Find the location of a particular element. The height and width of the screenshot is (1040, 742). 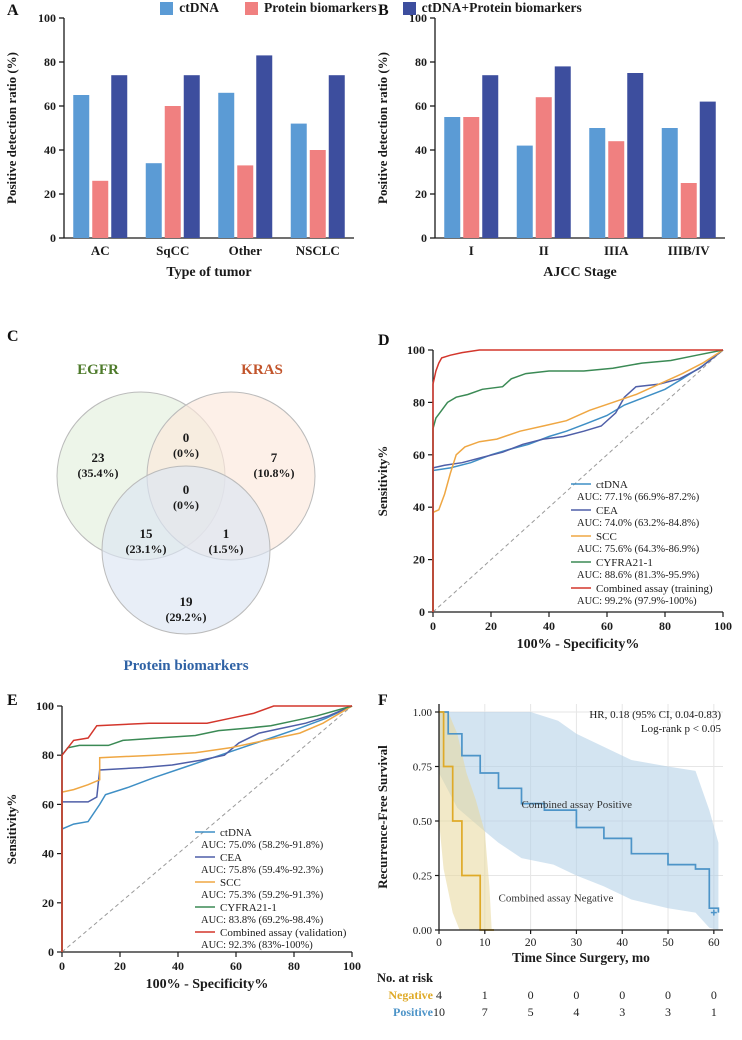

x-tick: 80 is located at coordinates (665, 626).